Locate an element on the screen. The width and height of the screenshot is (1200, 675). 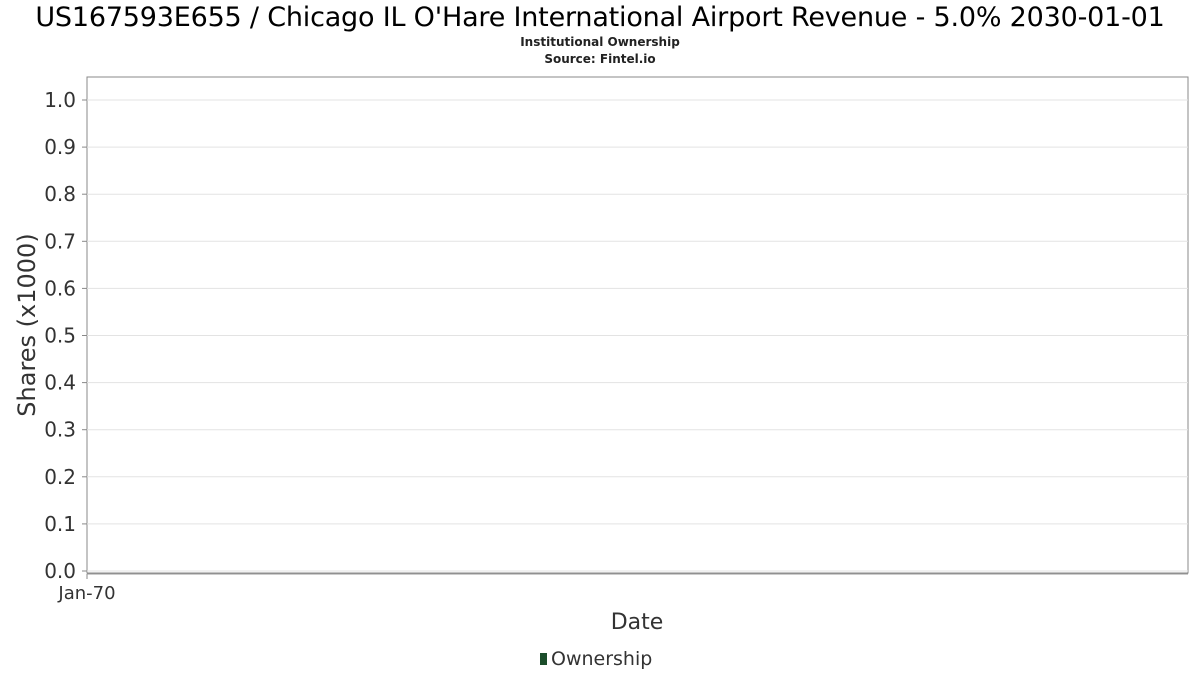
x-axis-ticks: Jan-70 is located at coordinates (86, 589).